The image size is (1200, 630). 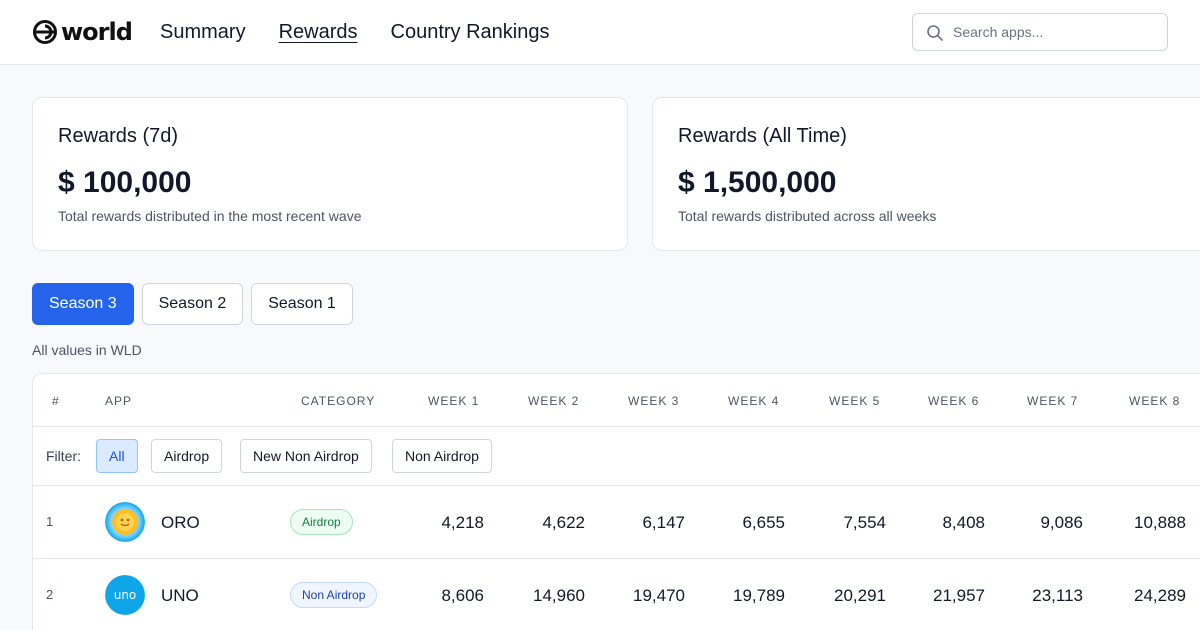 What do you see at coordinates (63, 456) in the screenshot?
I see `filter-label: Filter:` at bounding box center [63, 456].